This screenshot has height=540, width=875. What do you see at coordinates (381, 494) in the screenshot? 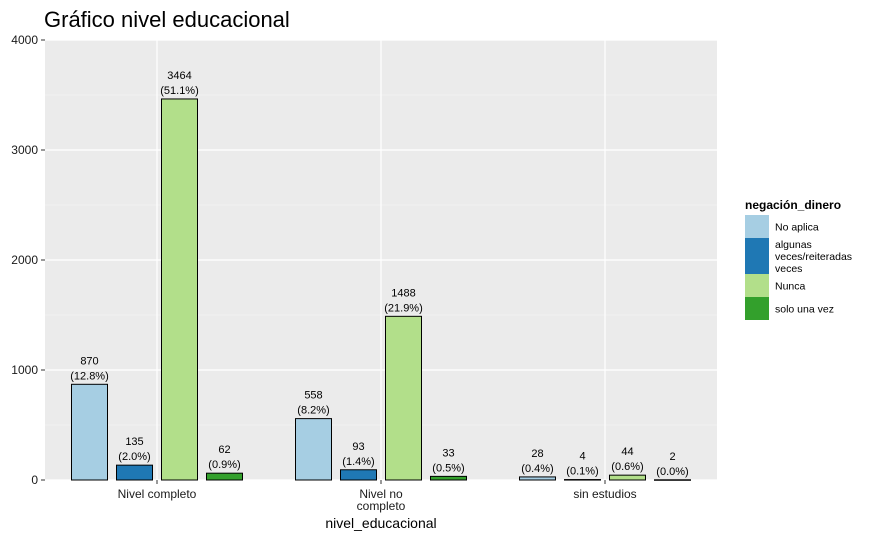
I see `x-tick-label: Nivel no` at bounding box center [381, 494].